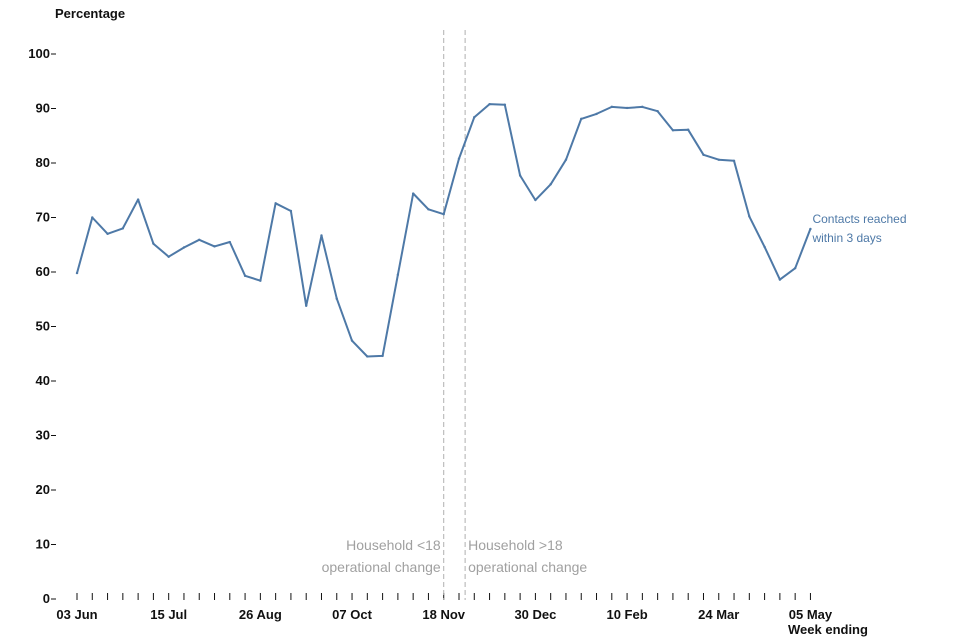  I want to click on y-tick-label: 60, so click(43, 271).